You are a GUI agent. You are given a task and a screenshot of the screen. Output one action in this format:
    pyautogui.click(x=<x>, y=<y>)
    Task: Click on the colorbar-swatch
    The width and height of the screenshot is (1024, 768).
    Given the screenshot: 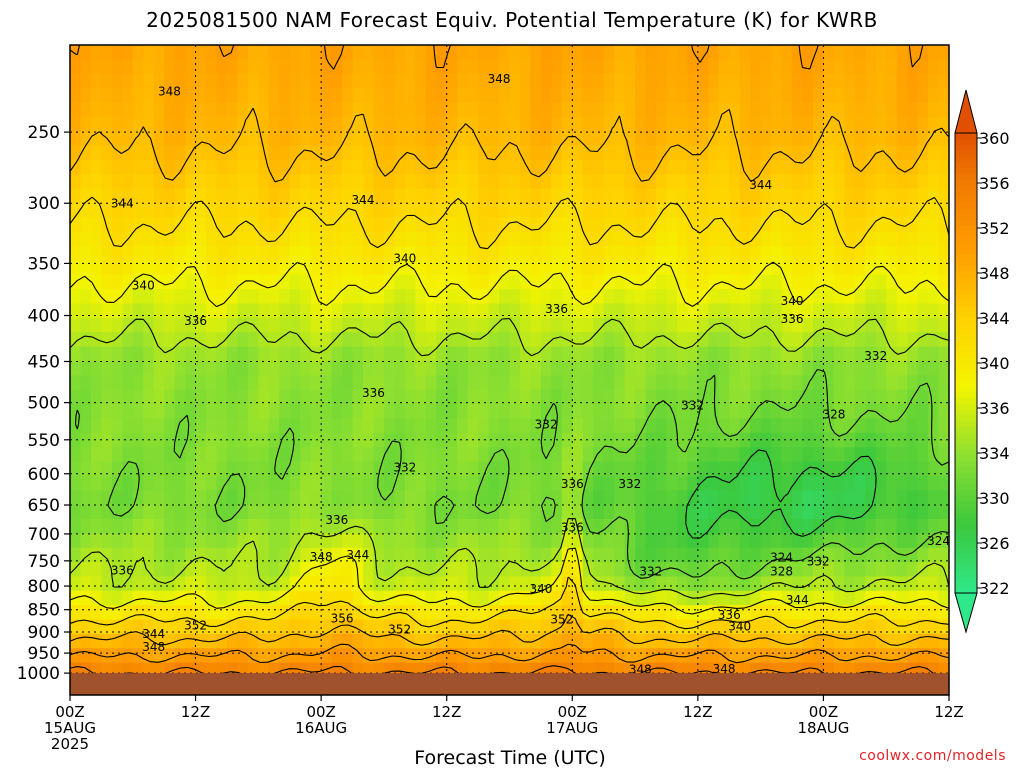 What is the action you would take?
    pyautogui.click(x=966, y=170)
    